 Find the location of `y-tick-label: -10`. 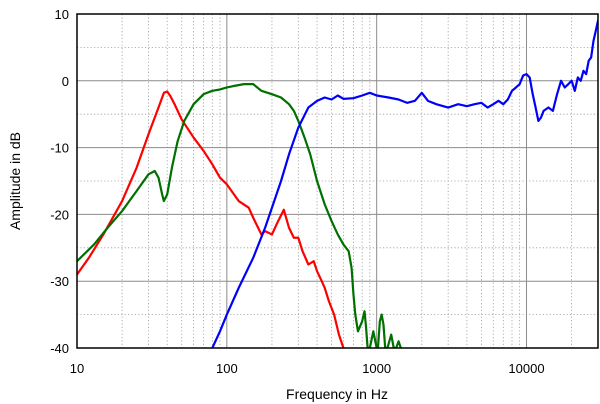

y-tick-label: -10 is located at coordinates (59, 148).